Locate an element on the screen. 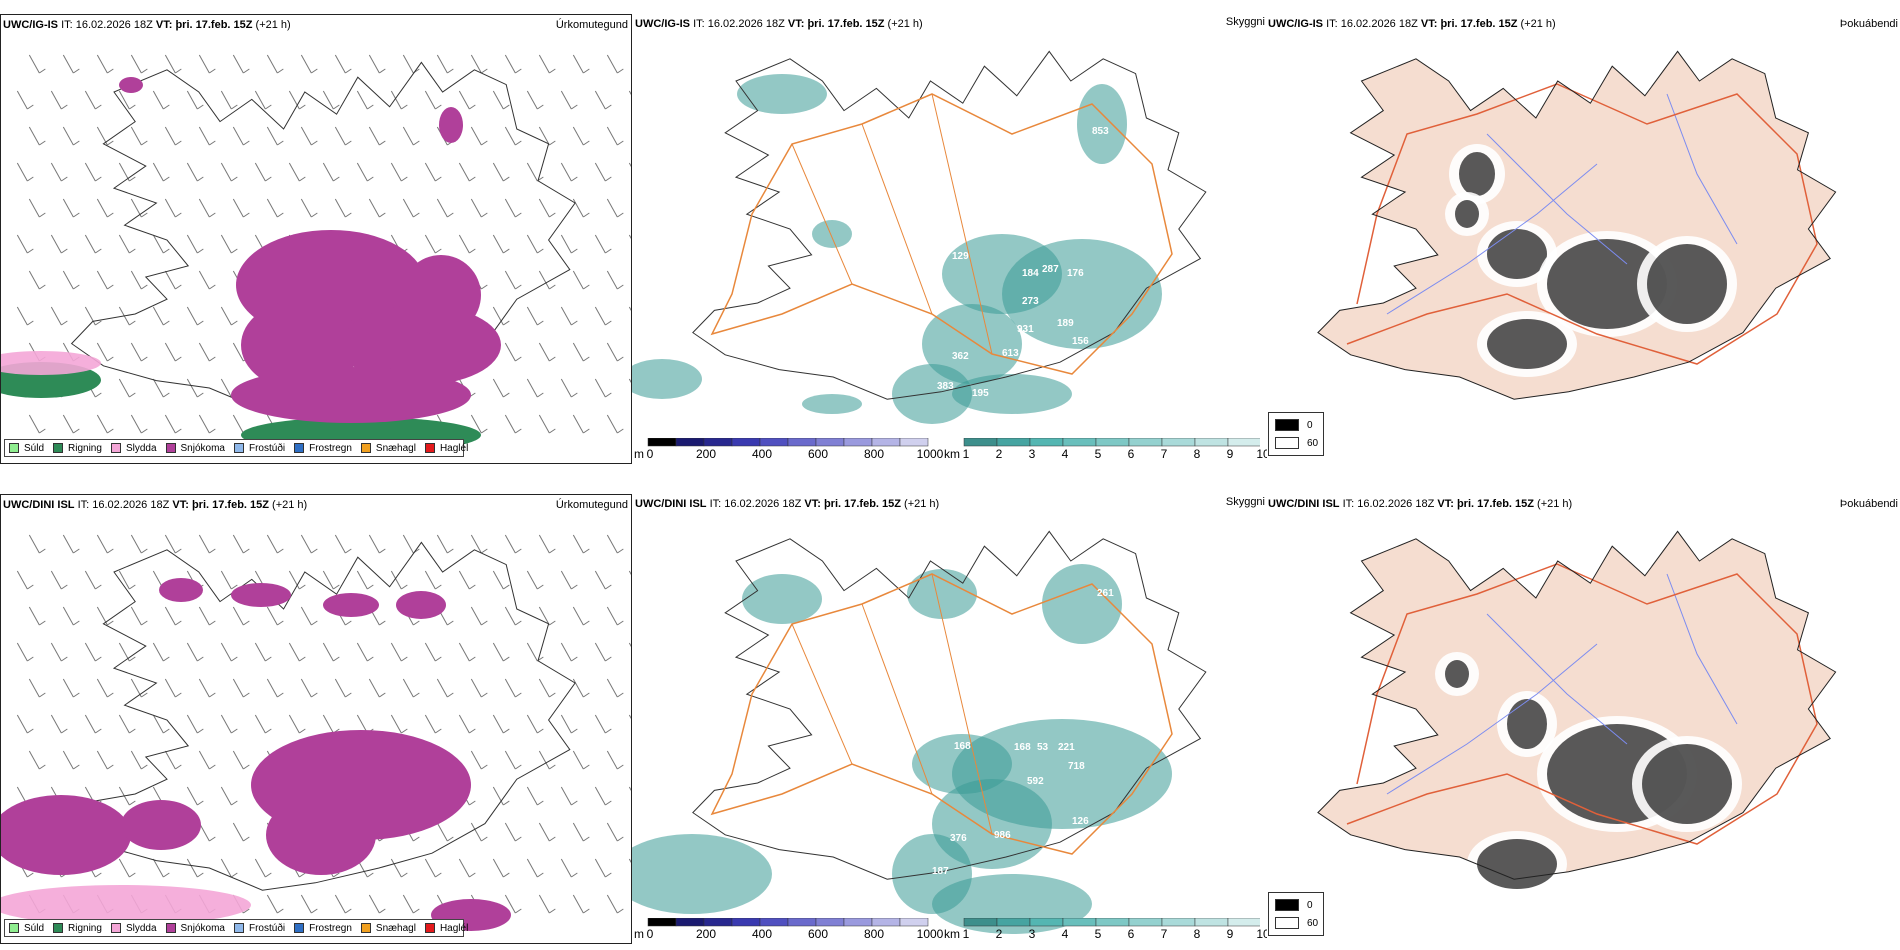 The width and height of the screenshot is (1900, 950). visibility-map-canvas: 853 129 184 287 176 273 931 189 156 362 613 383 195 is located at coordinates (919, 237).